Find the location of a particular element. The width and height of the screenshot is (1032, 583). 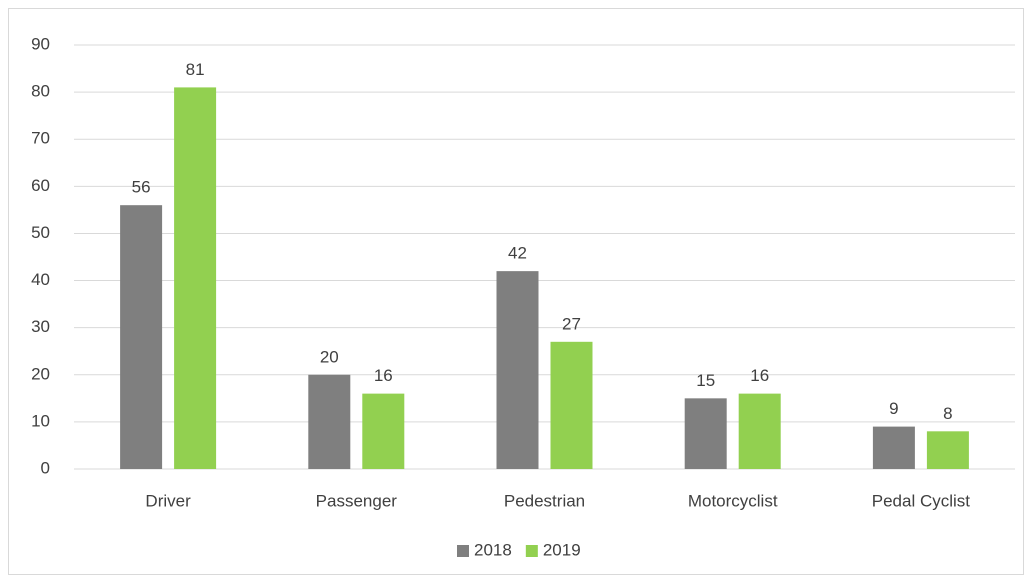

y-tick-label: 30 is located at coordinates (40, 326).